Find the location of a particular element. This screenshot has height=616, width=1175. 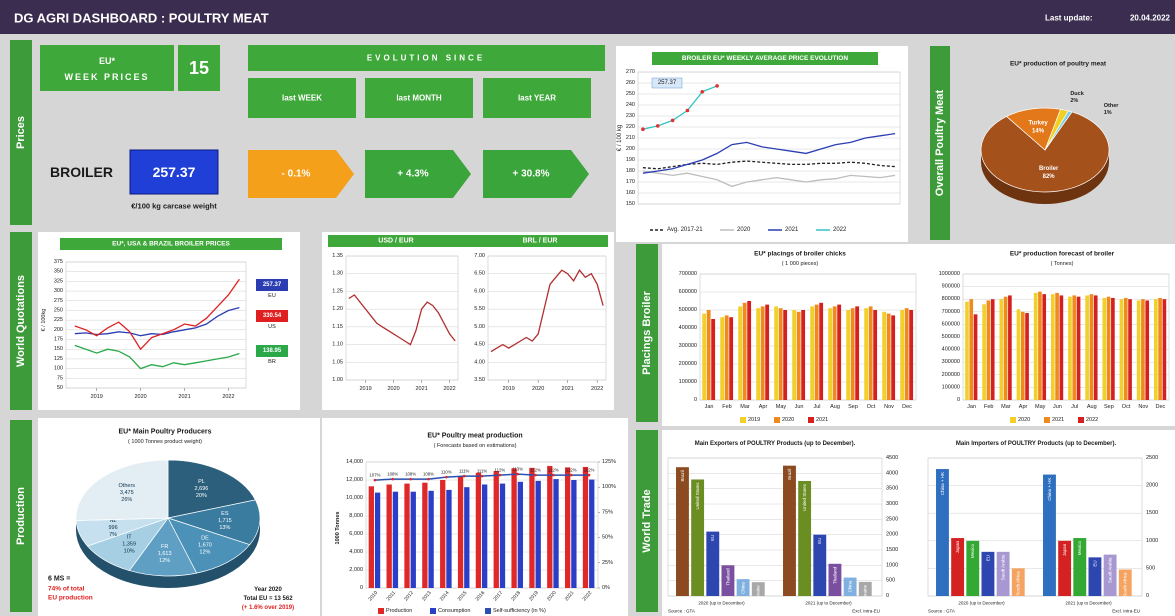

y-tick-label: 3000 is located at coordinates (892, 504).